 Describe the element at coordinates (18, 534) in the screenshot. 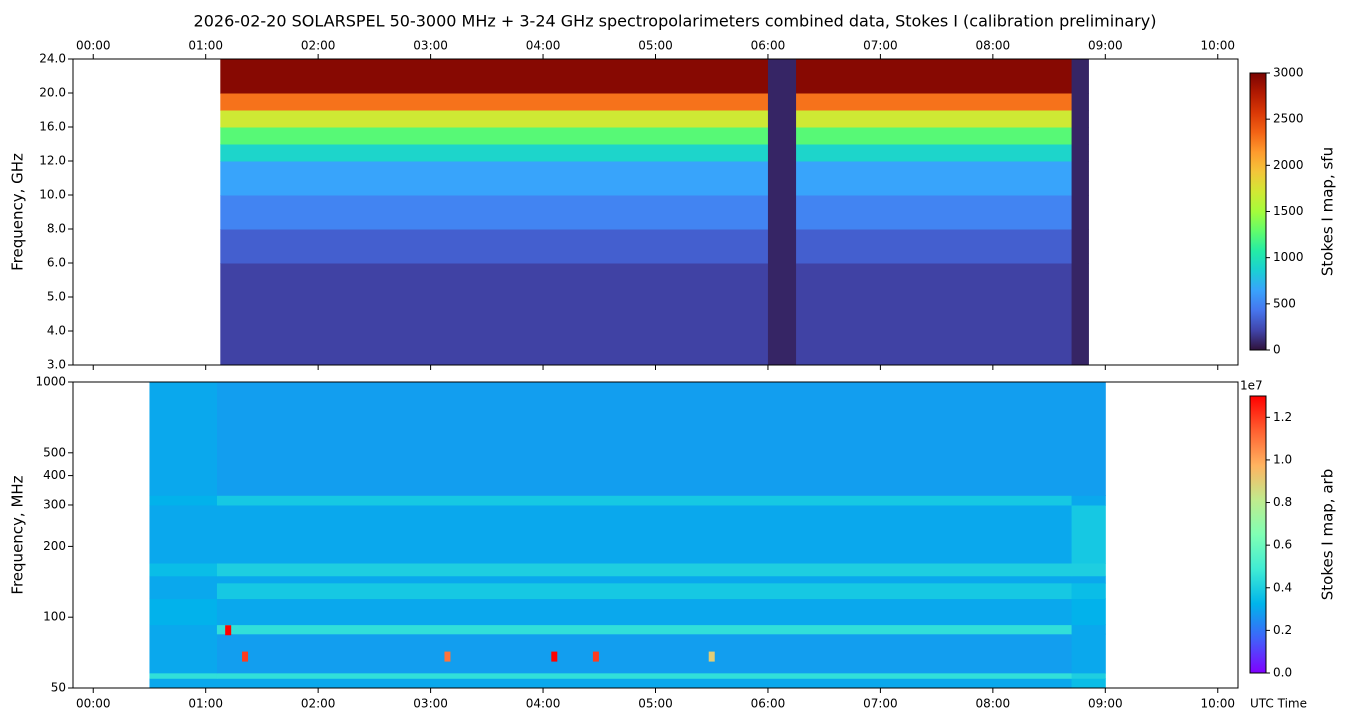

I see `y-axis-label: Frequency, MHz` at that location.